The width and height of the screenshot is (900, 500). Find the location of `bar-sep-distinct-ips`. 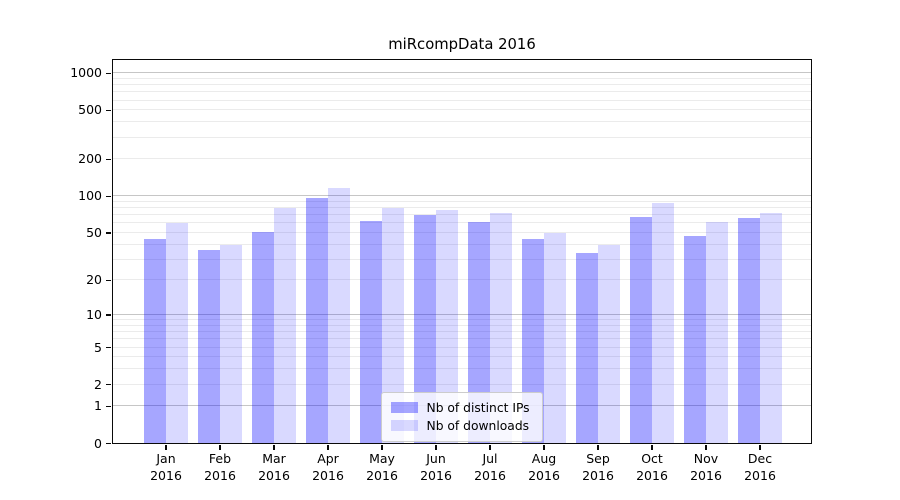

bar-sep-distinct-ips is located at coordinates (586, 347).